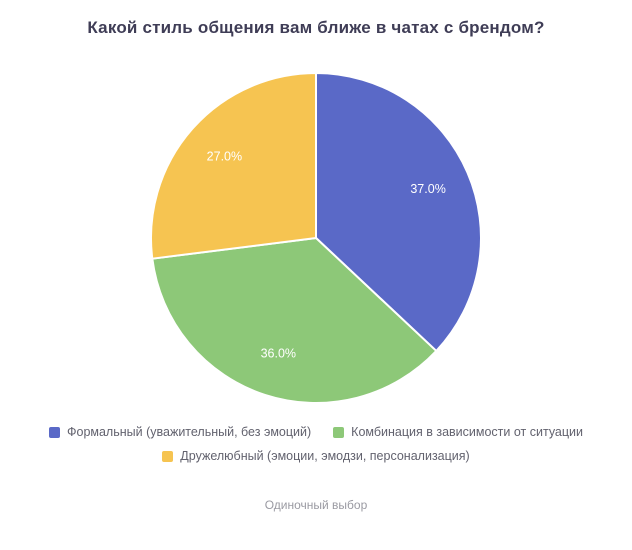 The image size is (632, 550). I want to click on legend-item-0: Формальный (уважительный, без эмоций), so click(180, 432).